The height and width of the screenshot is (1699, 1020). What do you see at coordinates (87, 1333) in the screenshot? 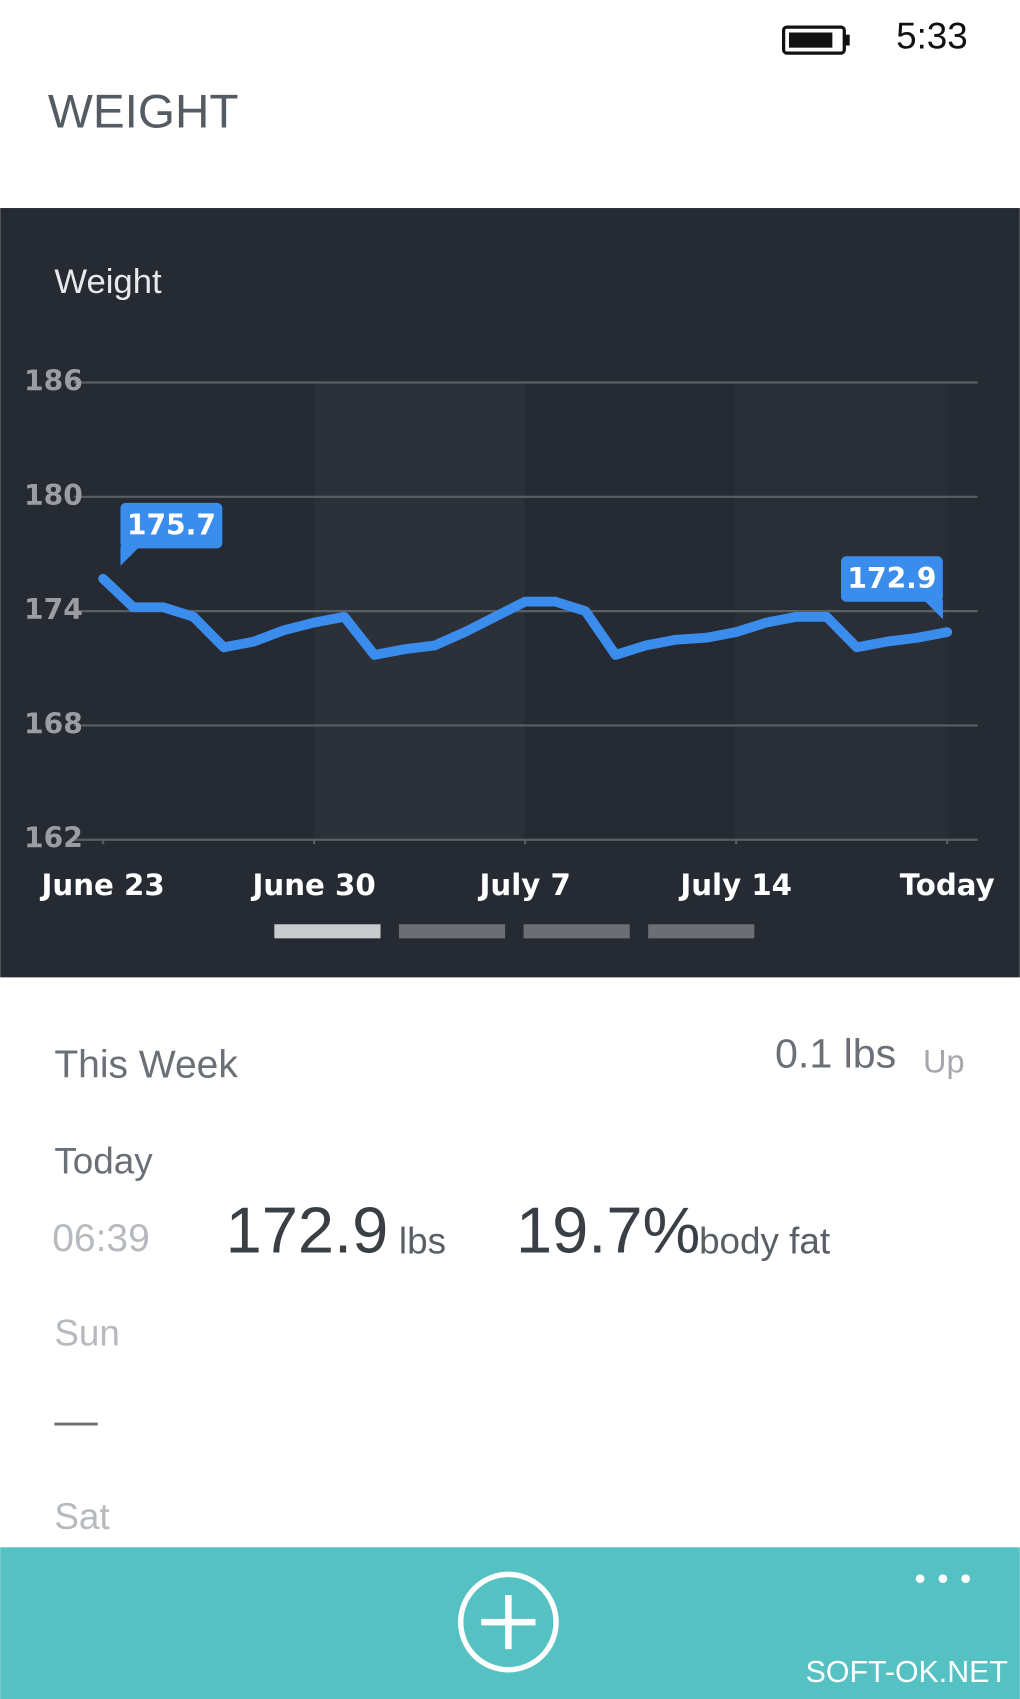
I see `entry-day: Sun` at bounding box center [87, 1333].